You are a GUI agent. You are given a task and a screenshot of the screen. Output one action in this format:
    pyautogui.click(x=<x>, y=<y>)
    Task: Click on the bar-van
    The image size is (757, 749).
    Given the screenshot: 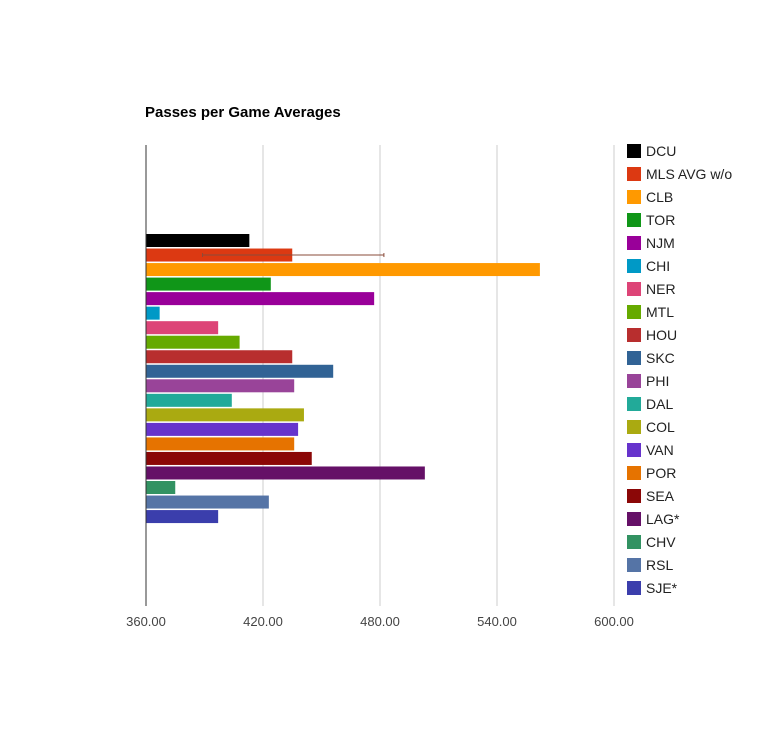 What is the action you would take?
    pyautogui.click(x=222, y=429)
    